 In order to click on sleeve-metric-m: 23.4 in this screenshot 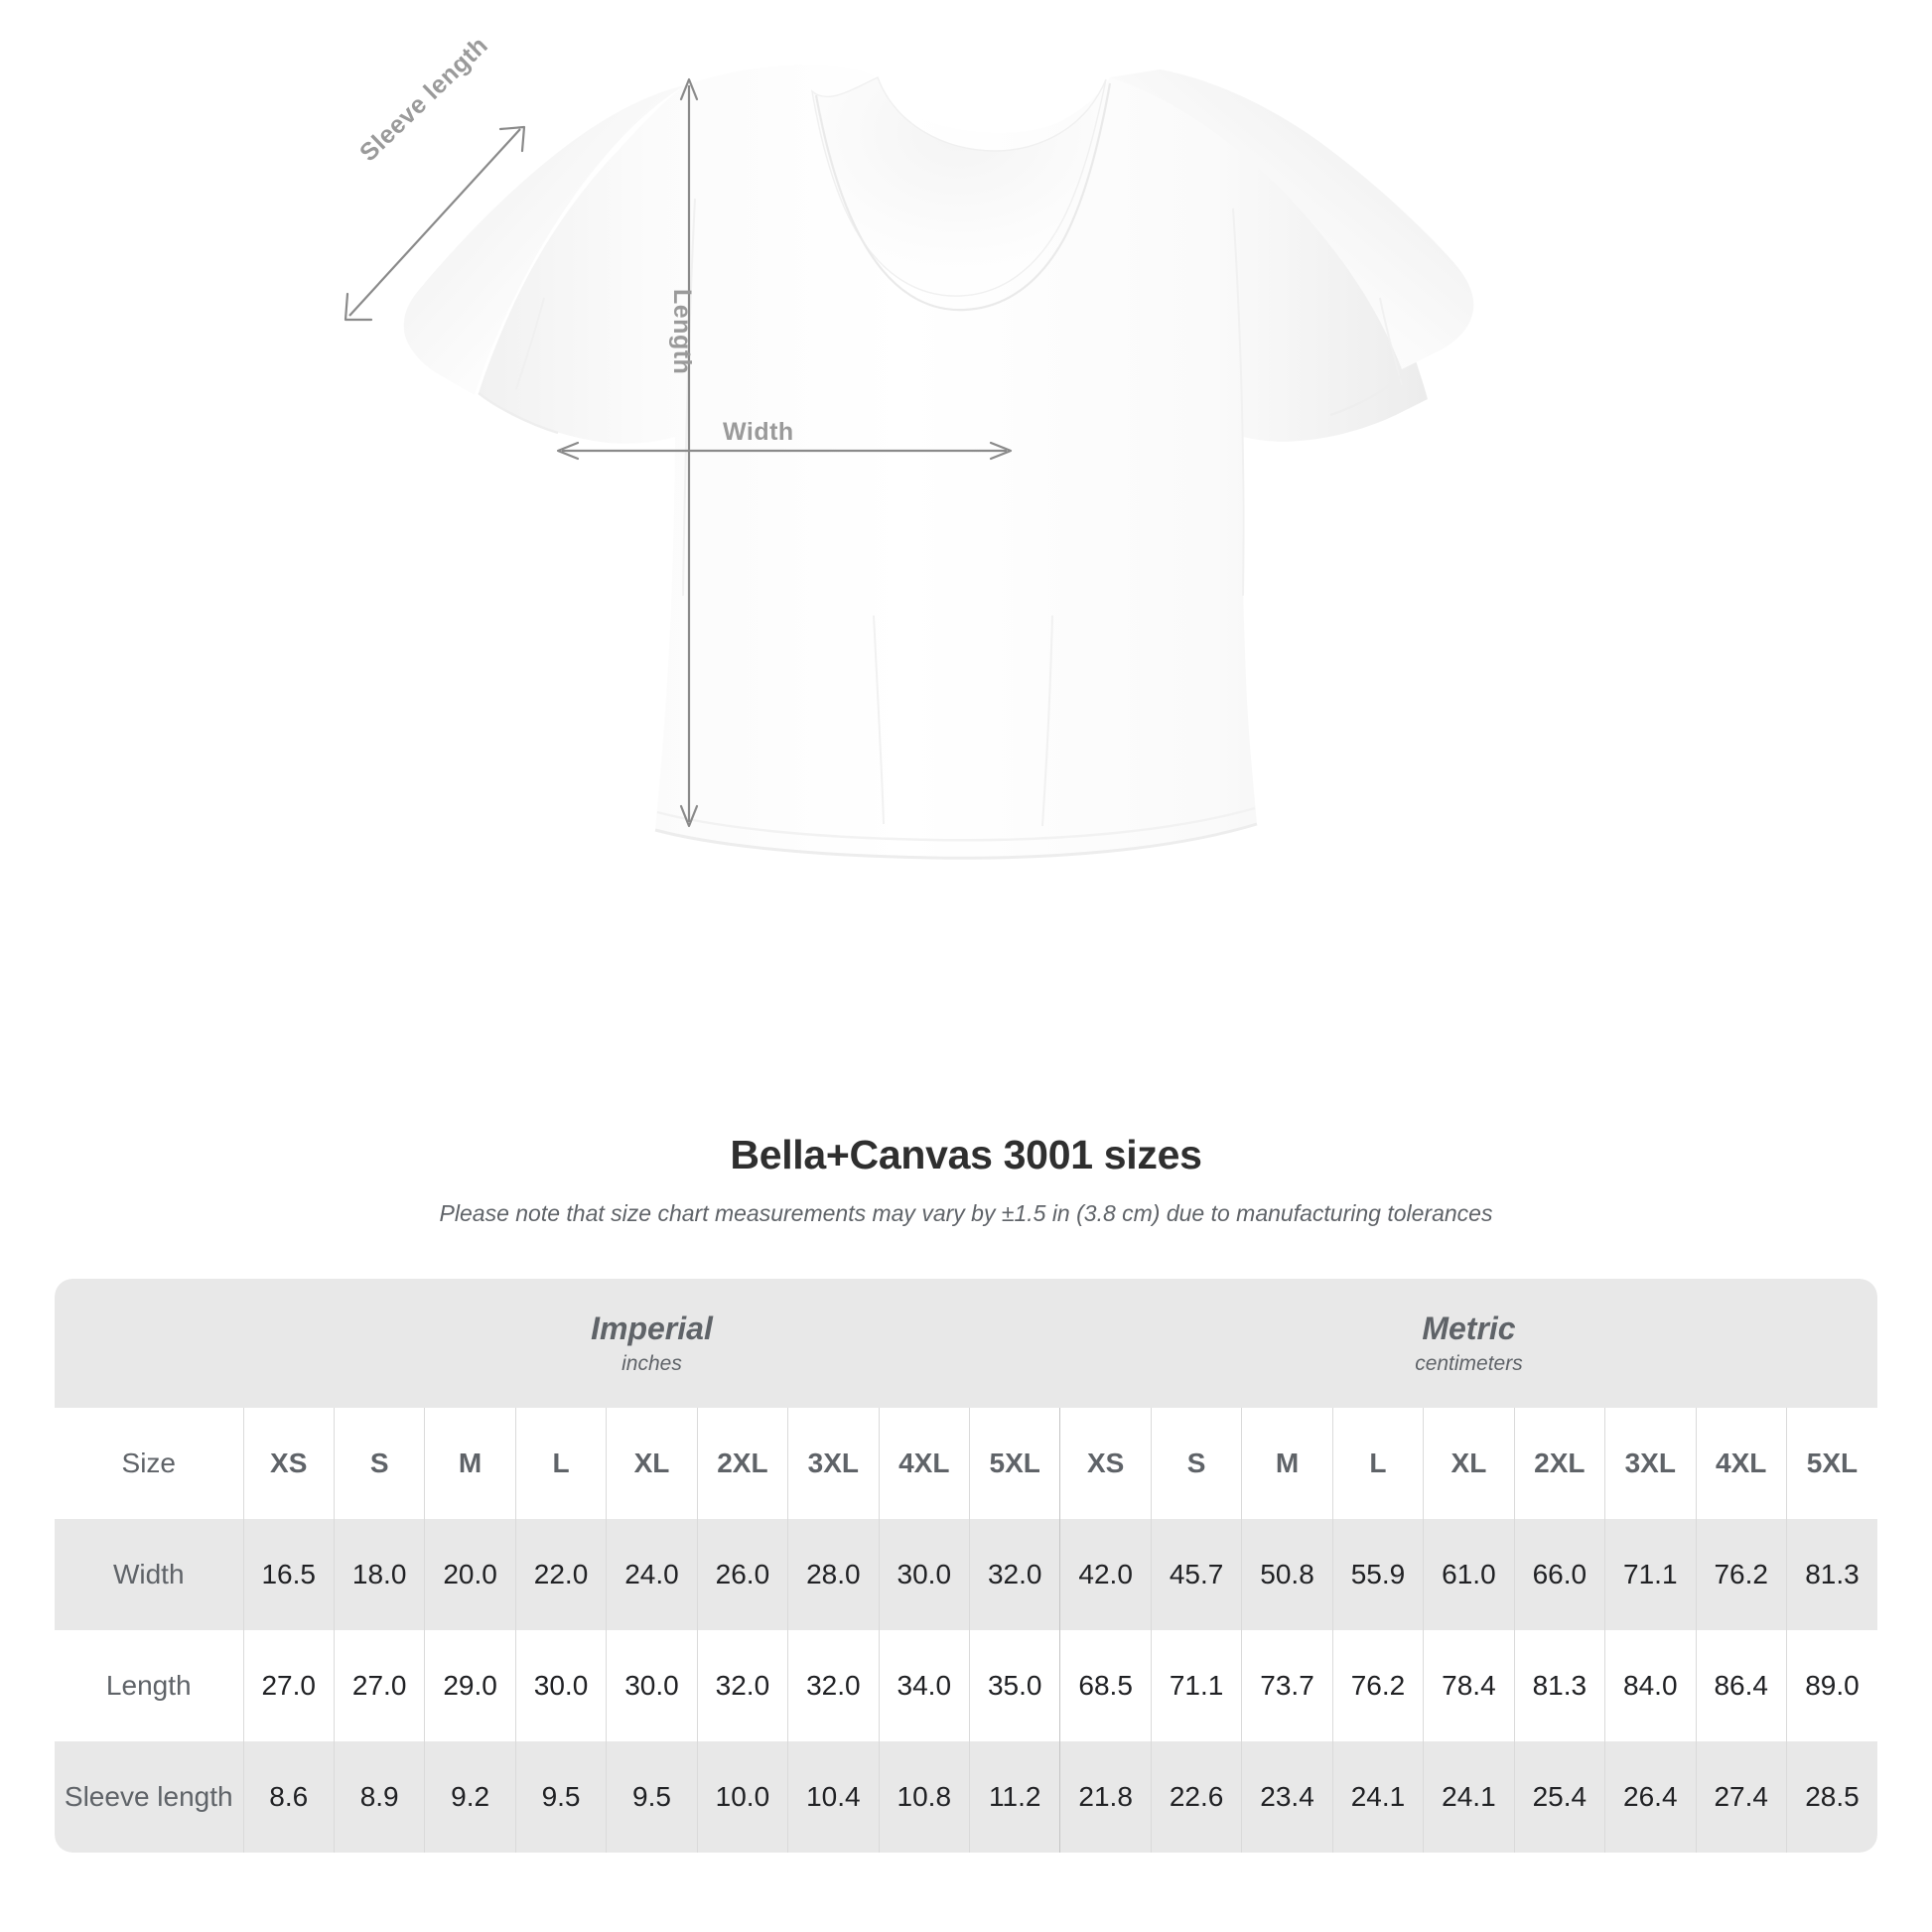, I will do `click(1287, 1797)`.